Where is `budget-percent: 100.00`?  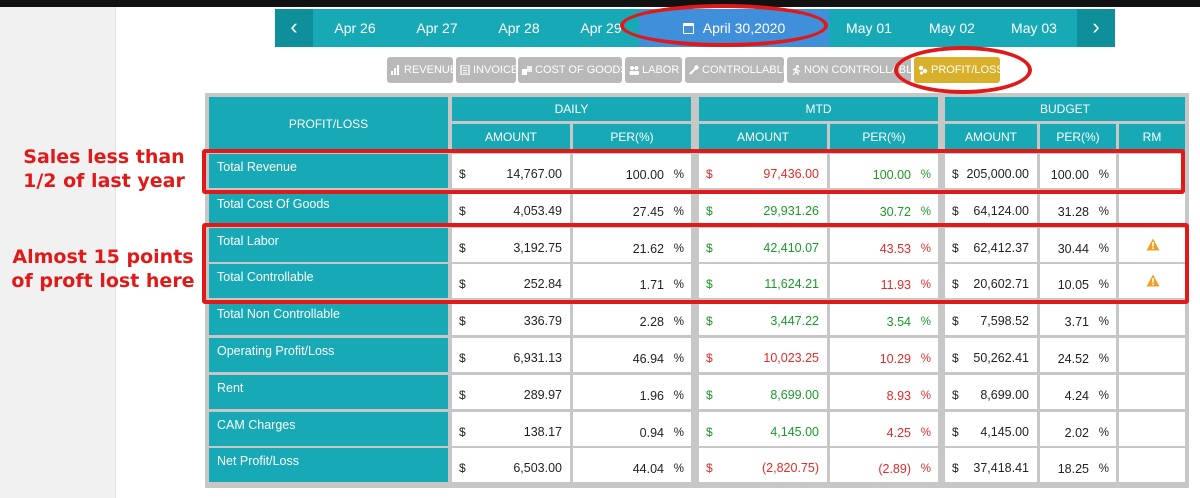 budget-percent: 100.00 is located at coordinates (1069, 175).